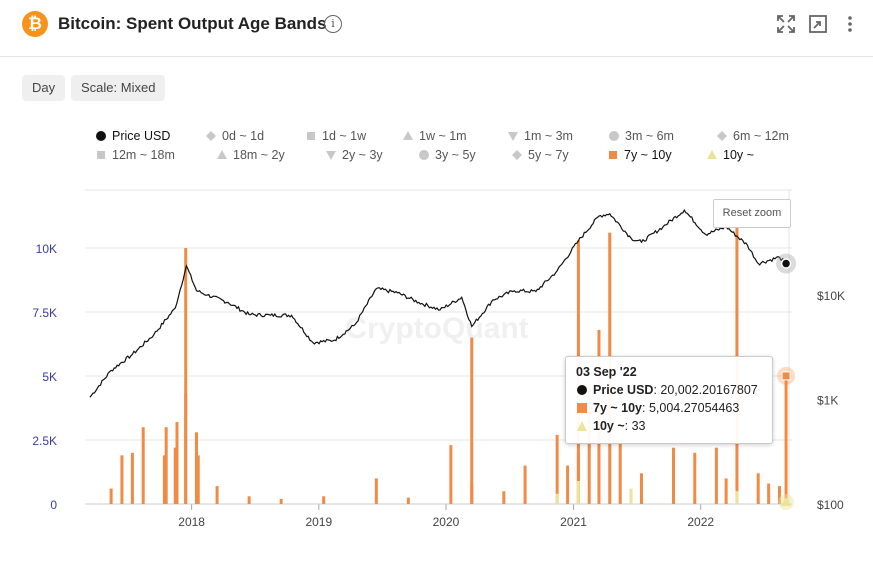 Image resolution: width=873 pixels, height=565 pixels. Describe the element at coordinates (649, 136) in the screenshot. I see `legend-label: 3m ~ 6m` at that location.